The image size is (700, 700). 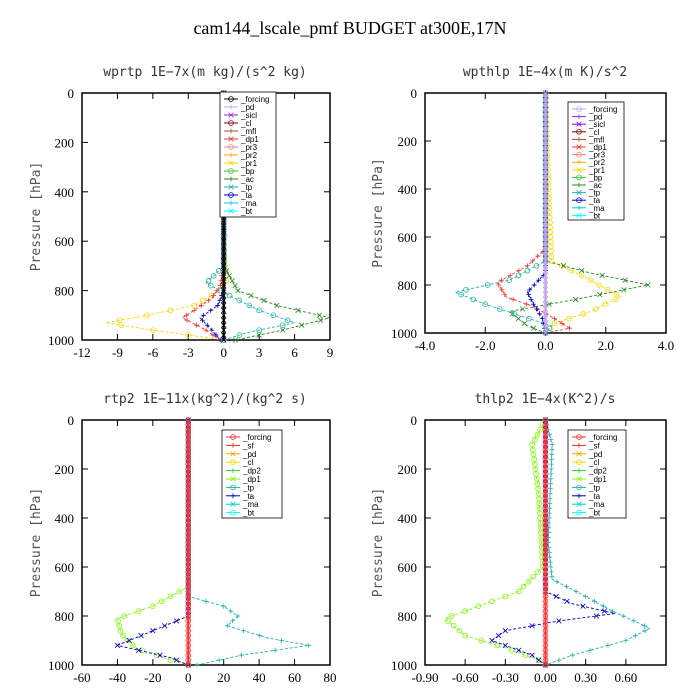 I want to click on panel-title: wpthlp 1E−4x(m K)/s^2, so click(x=545, y=72).